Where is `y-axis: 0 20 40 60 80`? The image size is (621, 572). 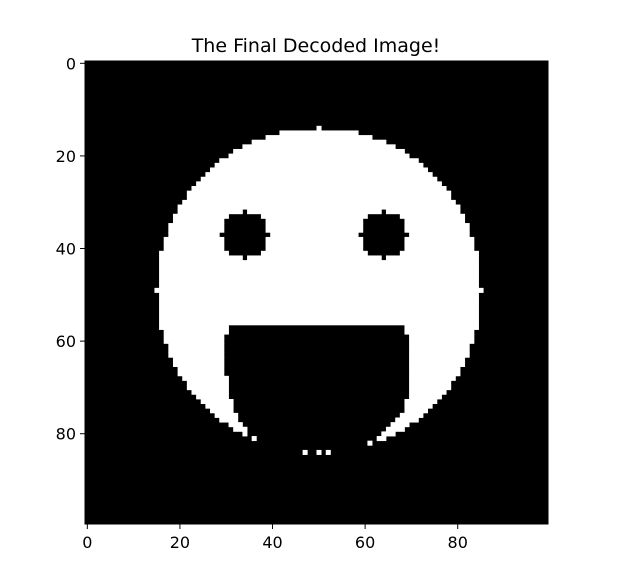 y-axis: 0 20 40 60 80 is located at coordinates (70, 249).